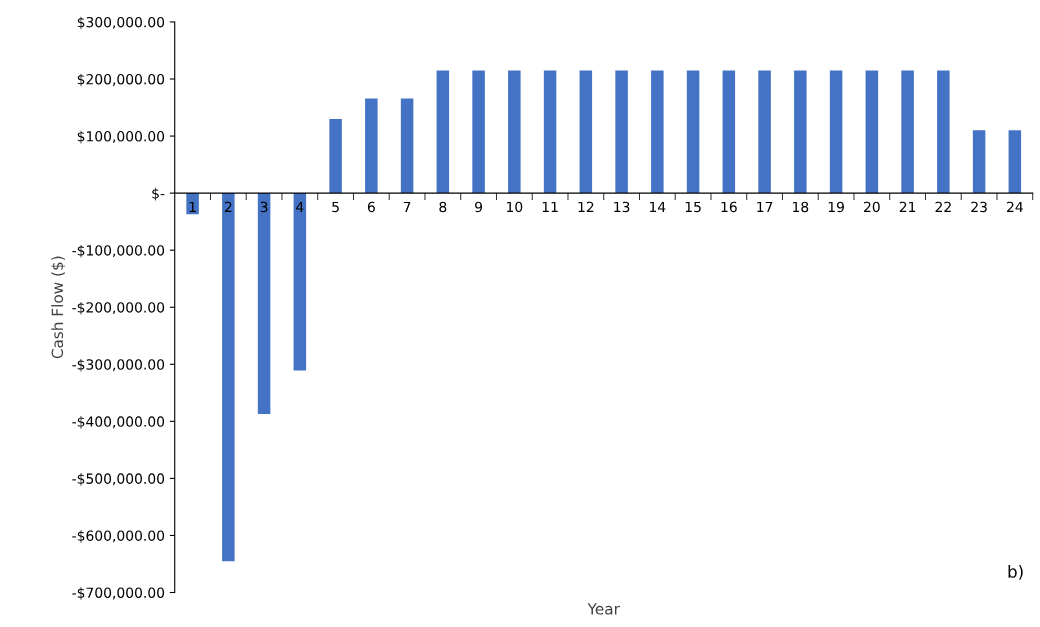 This screenshot has height=627, width=1040. I want to click on x-tick-label: 1, so click(192, 206).